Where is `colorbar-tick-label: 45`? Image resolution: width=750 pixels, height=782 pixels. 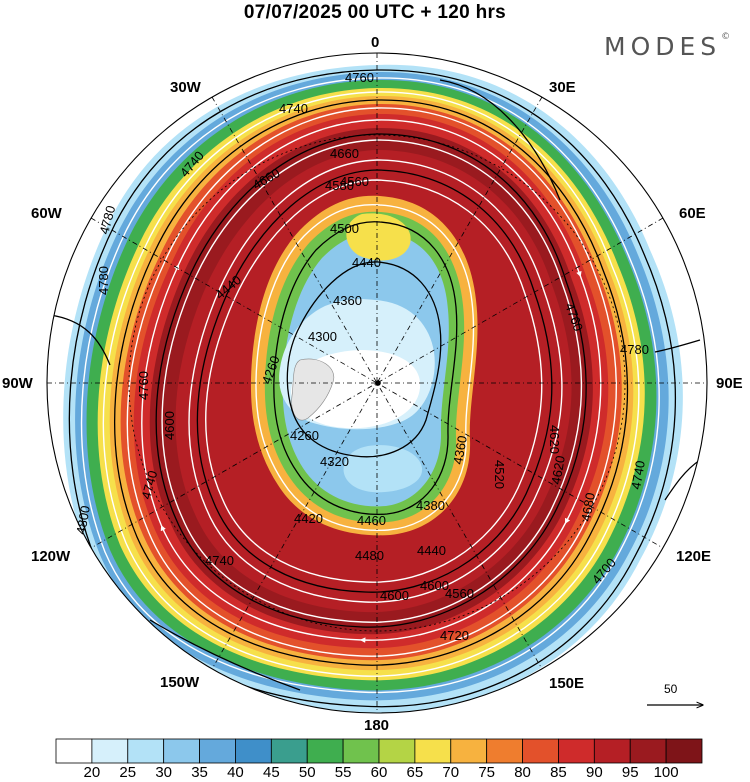 colorbar-tick-label: 45 is located at coordinates (271, 772).